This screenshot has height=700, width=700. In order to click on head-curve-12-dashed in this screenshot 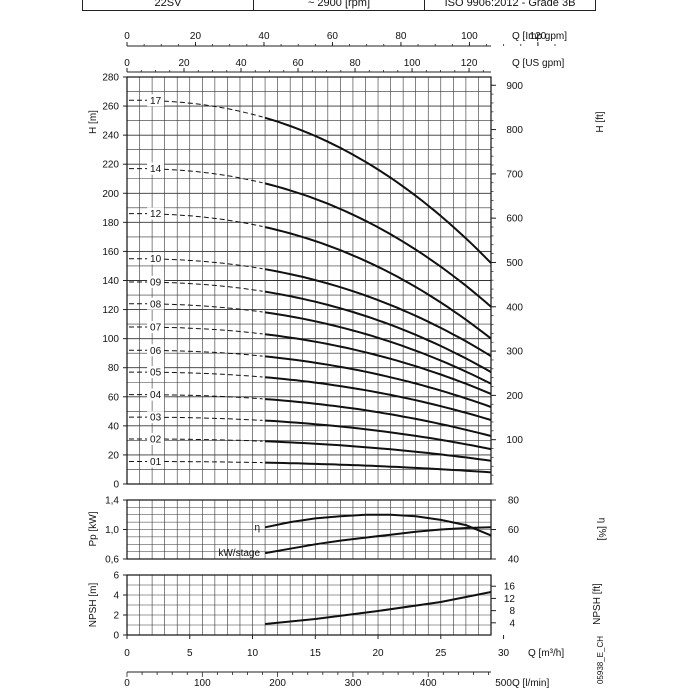, I will do `click(209, 220)`.